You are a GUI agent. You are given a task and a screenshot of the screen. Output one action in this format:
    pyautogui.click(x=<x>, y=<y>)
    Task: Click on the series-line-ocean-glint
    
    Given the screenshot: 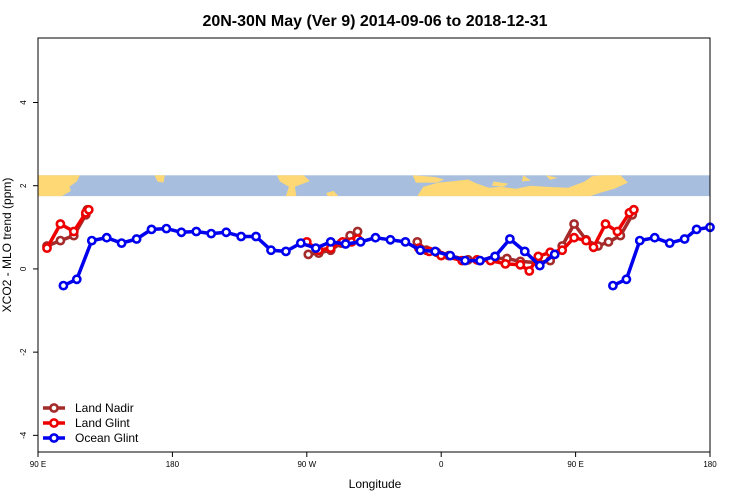 What is the action you would take?
    pyautogui.click(x=309, y=257)
    